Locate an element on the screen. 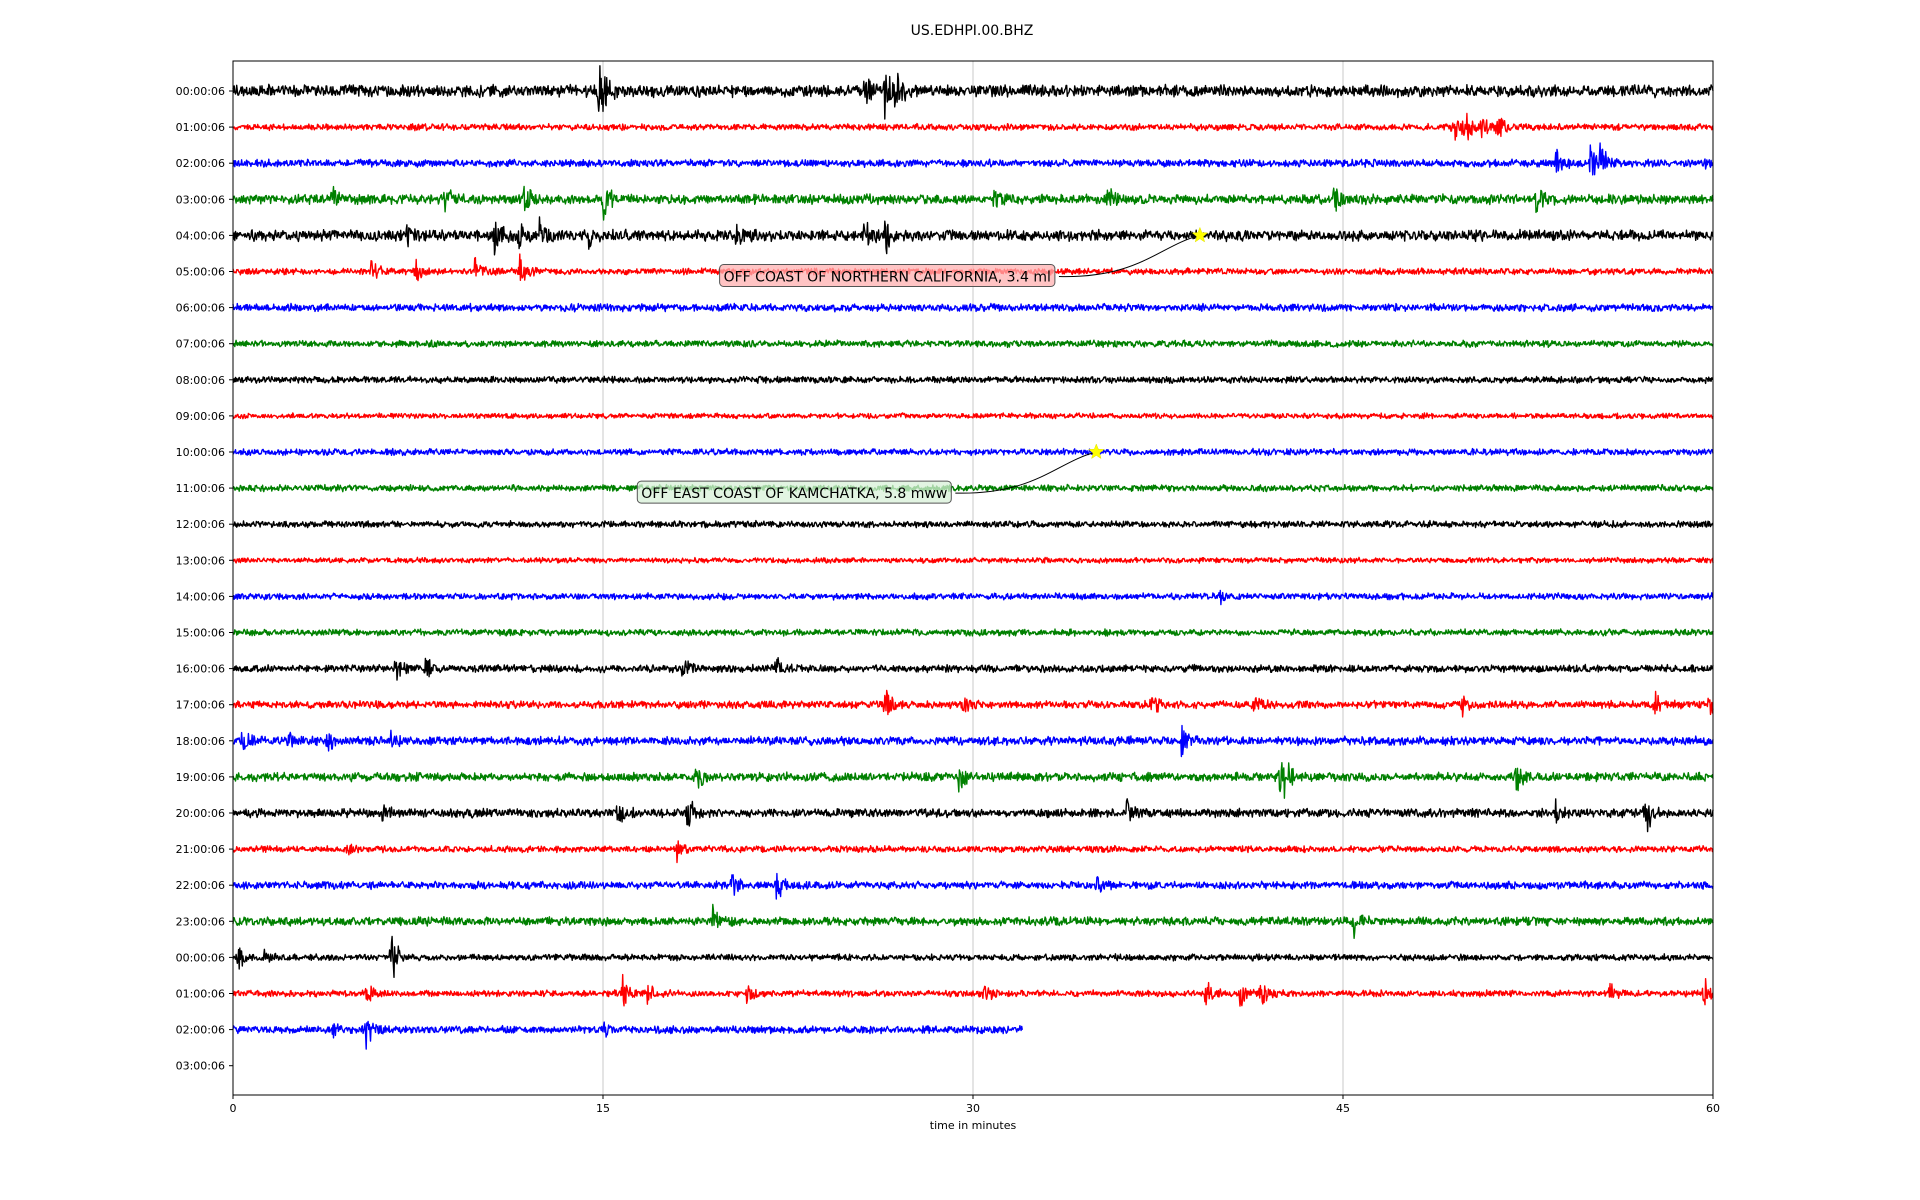 The image size is (1920, 1200). y-tick-label: 07:00:06 is located at coordinates (200, 344).